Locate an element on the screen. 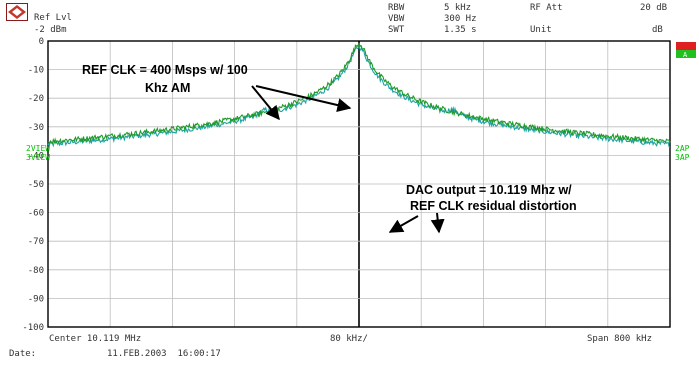  y-tick-label: -100 is located at coordinates (33, 328).